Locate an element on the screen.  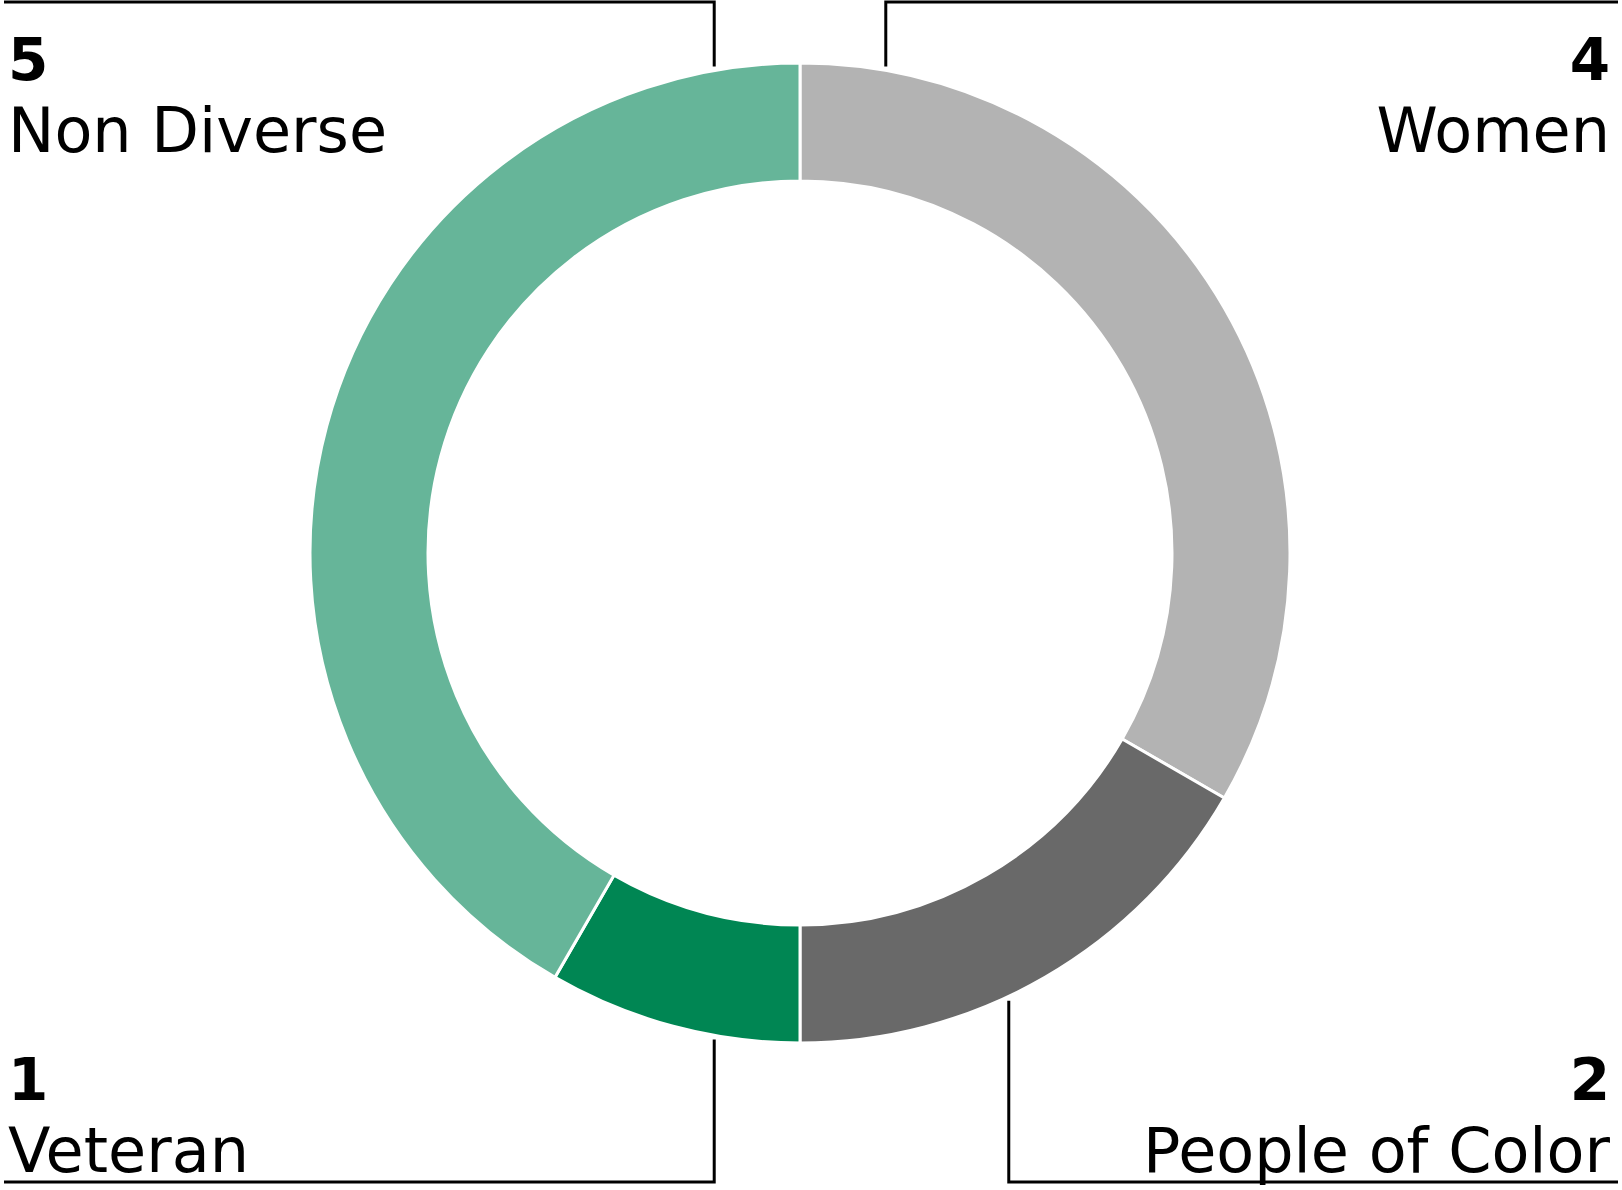
data-label: 2 is located at coordinates (1589, 1080).